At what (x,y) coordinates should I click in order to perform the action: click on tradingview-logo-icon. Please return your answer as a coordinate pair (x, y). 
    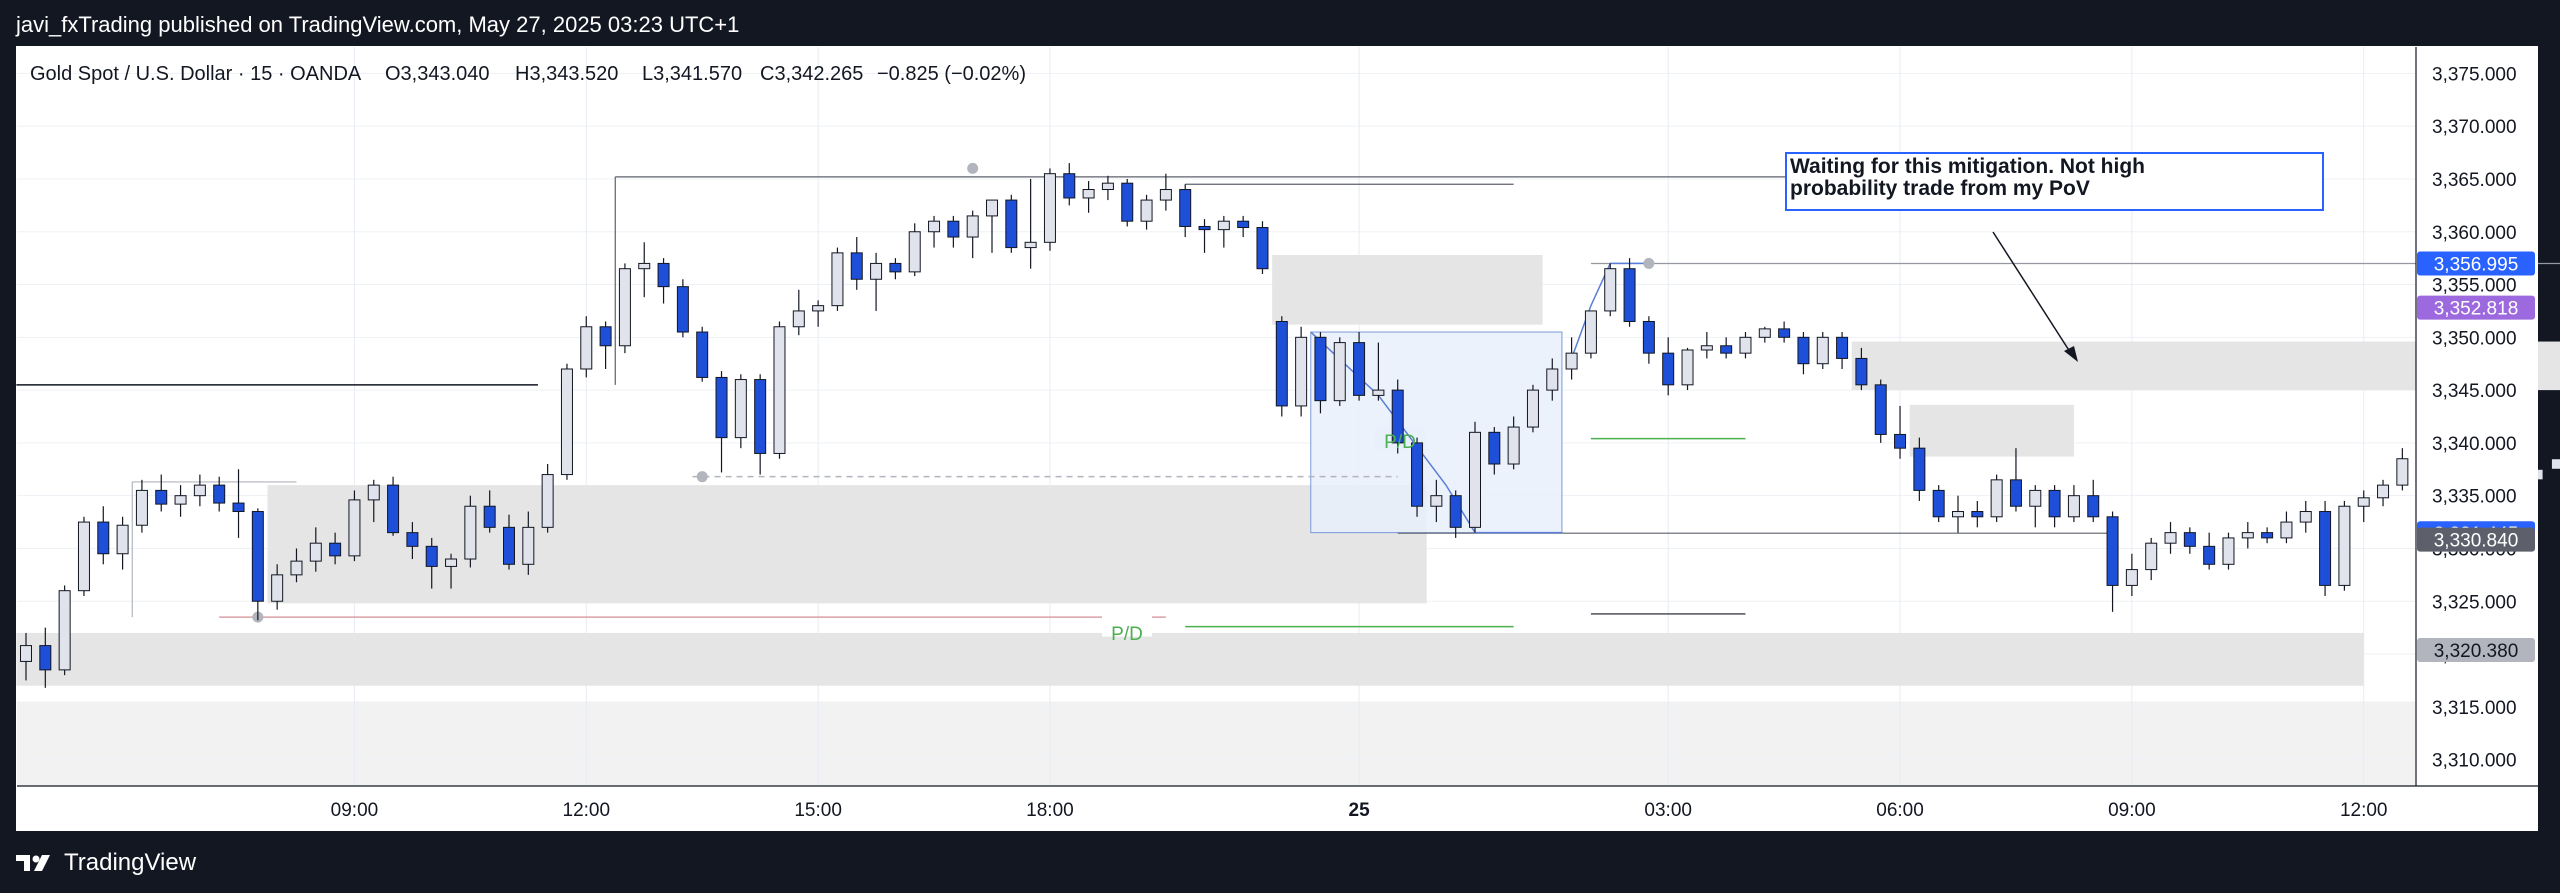
    Looking at the image, I should click on (33, 863).